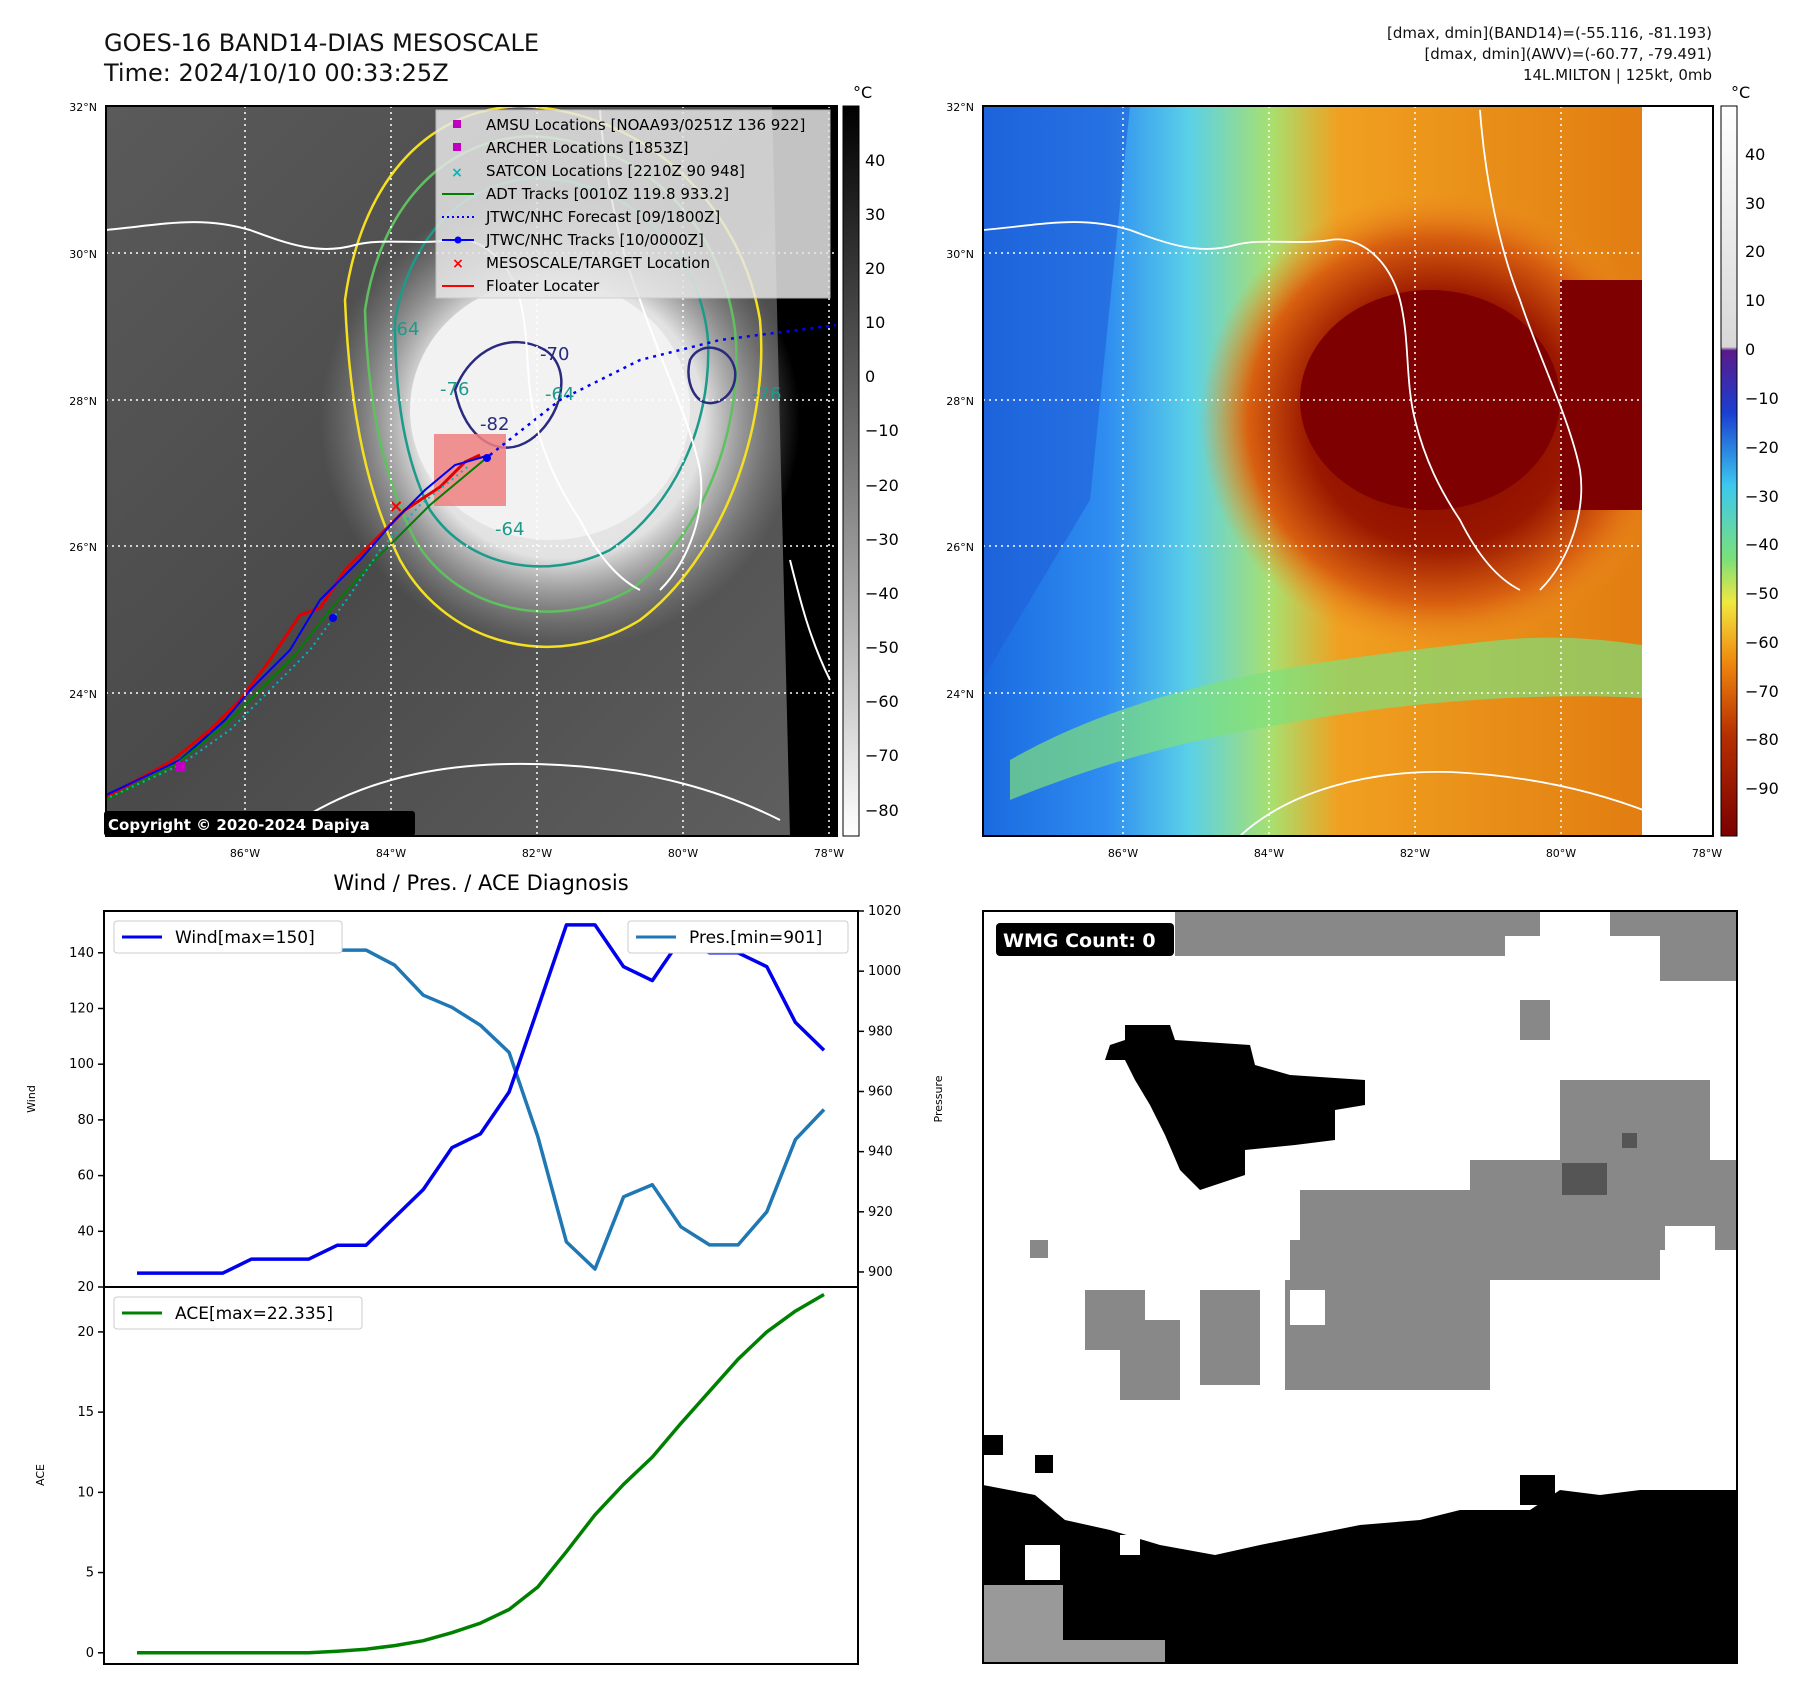 This screenshot has width=1797, height=1693. What do you see at coordinates (960, 694) in the screenshot?
I see `lat-label: 24°N` at bounding box center [960, 694].